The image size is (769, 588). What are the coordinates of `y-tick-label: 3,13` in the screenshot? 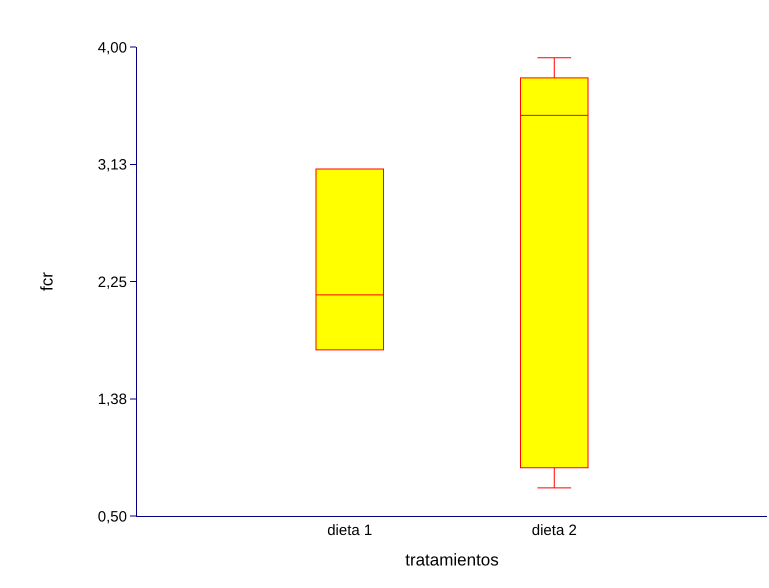 It's located at (112, 165).